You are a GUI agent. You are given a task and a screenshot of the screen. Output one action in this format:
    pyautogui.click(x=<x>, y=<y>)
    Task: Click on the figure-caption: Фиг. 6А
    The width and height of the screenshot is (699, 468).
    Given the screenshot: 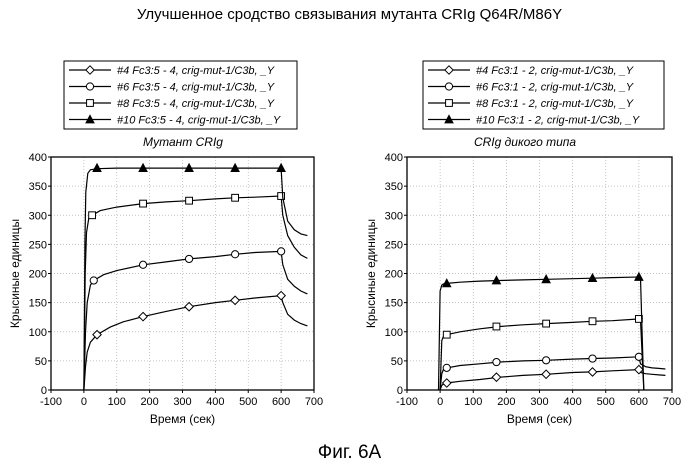 What is the action you would take?
    pyautogui.click(x=349, y=453)
    